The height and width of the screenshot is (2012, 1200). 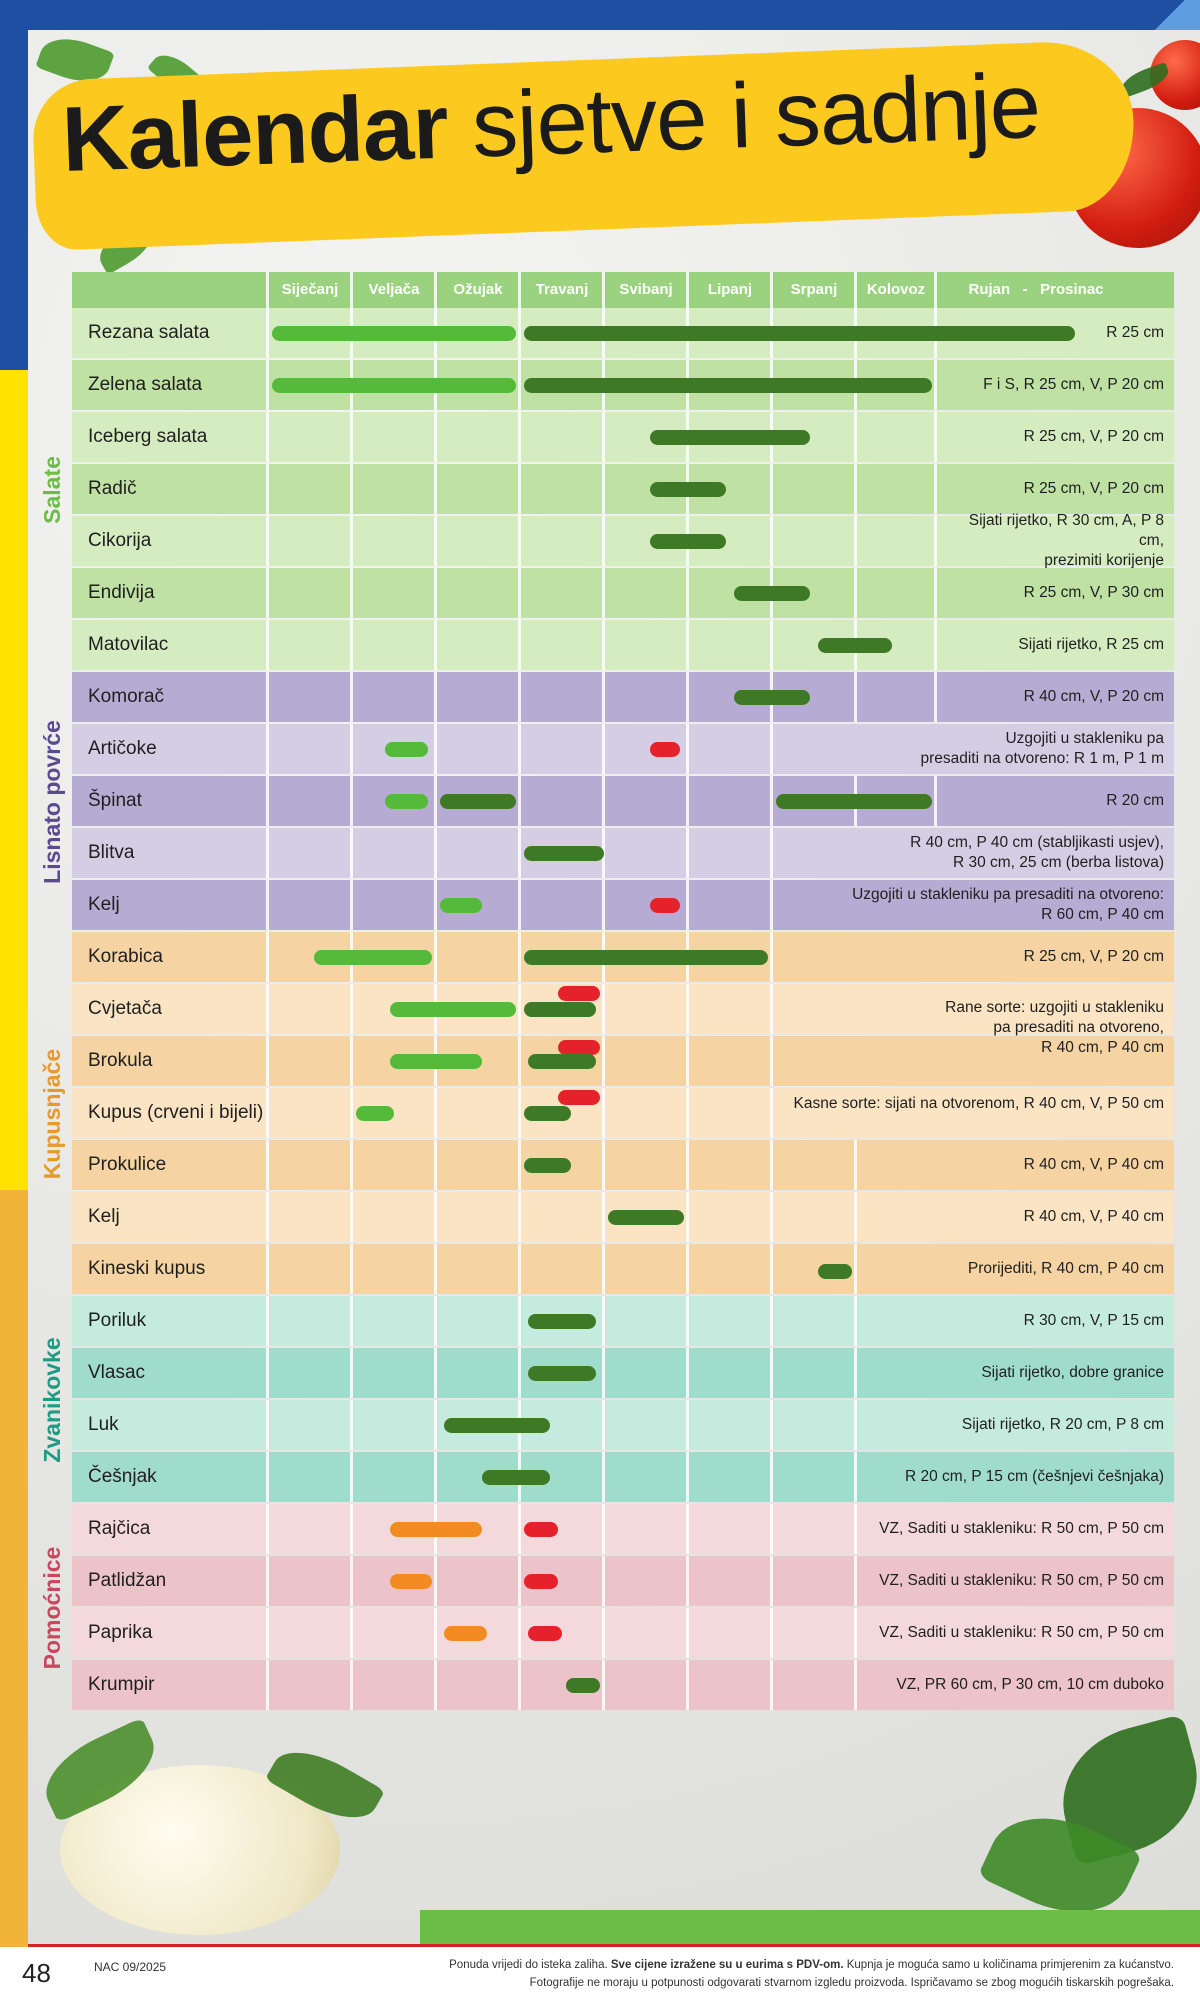 I want to click on calendar-row: Prokulice R 40 cm, V, P 40 cm, so click(x=623, y=1165).